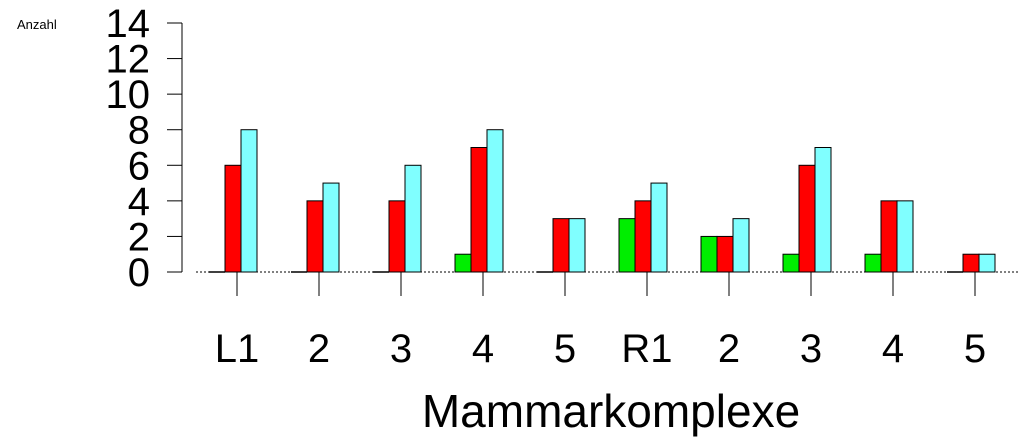 This screenshot has width=1025, height=437. What do you see at coordinates (128, 60) in the screenshot?
I see `y-tick-label: 12` at bounding box center [128, 60].